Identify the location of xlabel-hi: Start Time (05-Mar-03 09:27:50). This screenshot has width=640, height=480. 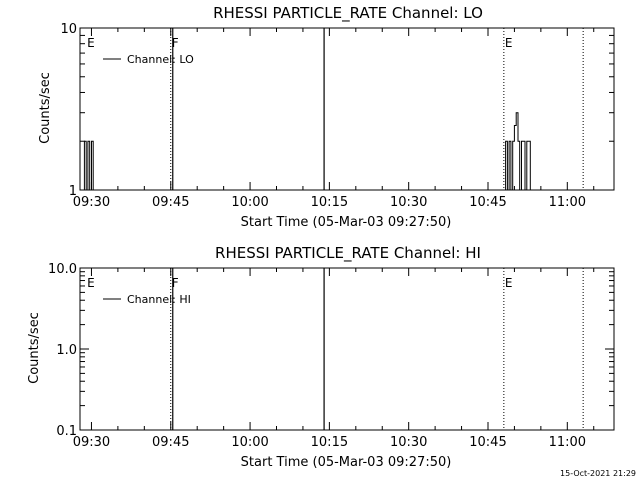
(346, 462).